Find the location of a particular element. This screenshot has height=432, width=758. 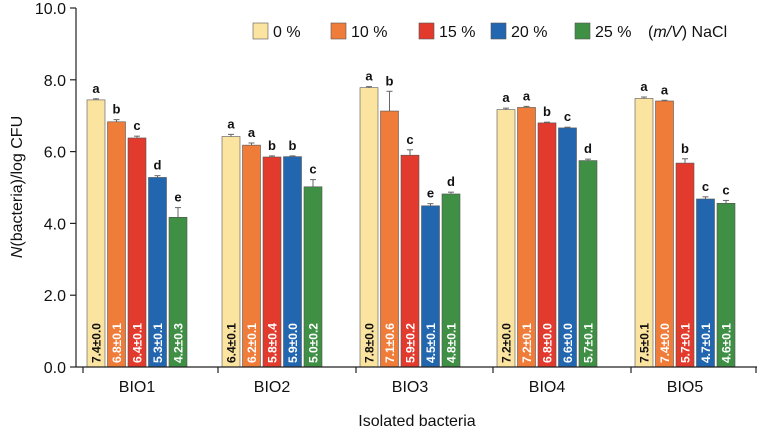

x-tick-label: BIO5 is located at coordinates (685, 387).